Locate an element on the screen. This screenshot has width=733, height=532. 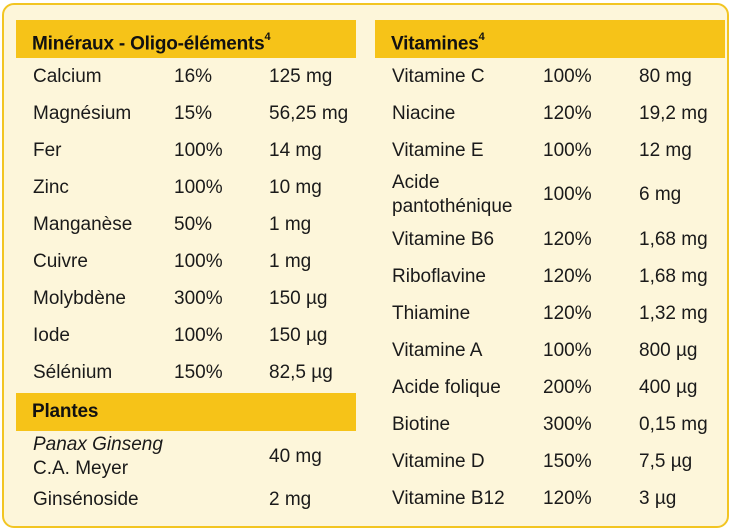
vitamin-name: Vitamine E is located at coordinates (438, 150).